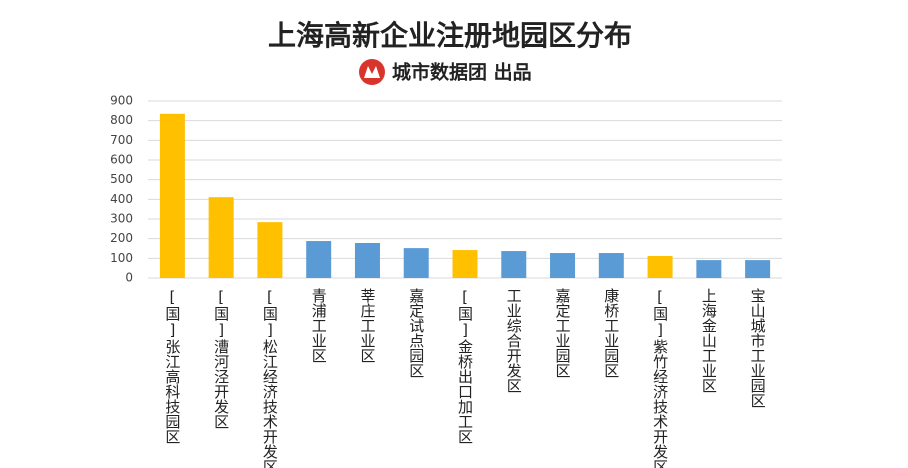 This screenshot has width=908, height=468. What do you see at coordinates (121, 219) in the screenshot?
I see `y-tick-label: 300` at bounding box center [121, 219].